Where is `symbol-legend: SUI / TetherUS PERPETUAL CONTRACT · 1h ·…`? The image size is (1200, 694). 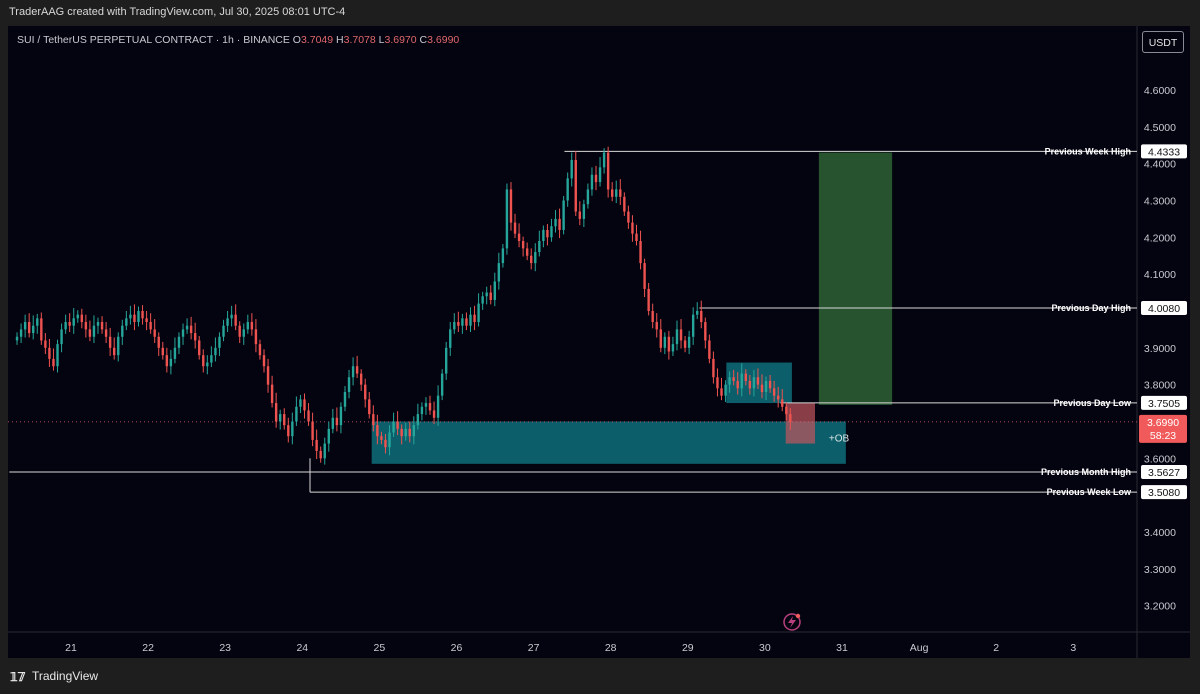
symbol-legend: SUI / TetherUS PERPETUAL CONTRACT · 1h ·… is located at coordinates (238, 40).